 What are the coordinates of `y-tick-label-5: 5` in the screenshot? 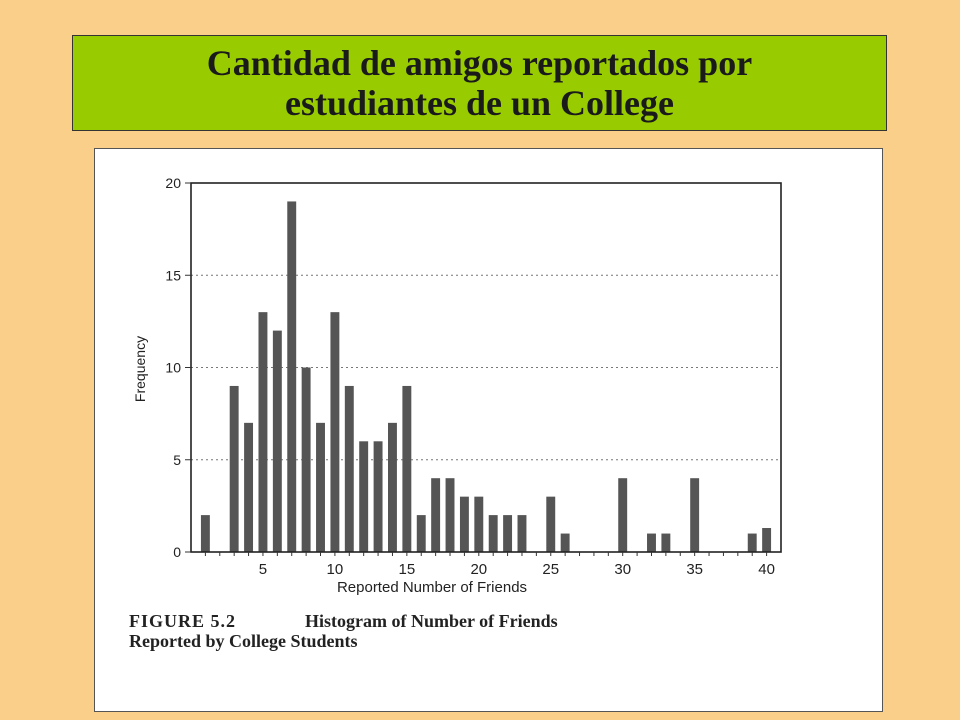 It's located at (177, 460).